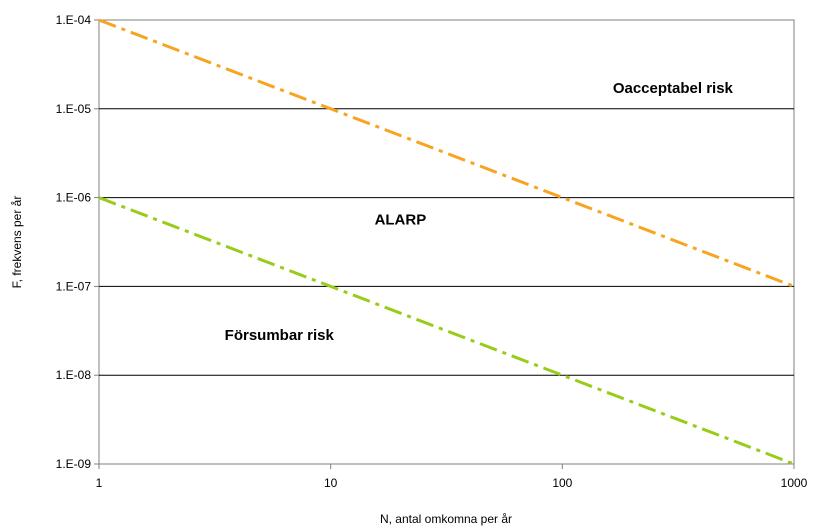 This screenshot has width=822, height=529. What do you see at coordinates (99, 483) in the screenshot?
I see `x-tick-label: 1` at bounding box center [99, 483].